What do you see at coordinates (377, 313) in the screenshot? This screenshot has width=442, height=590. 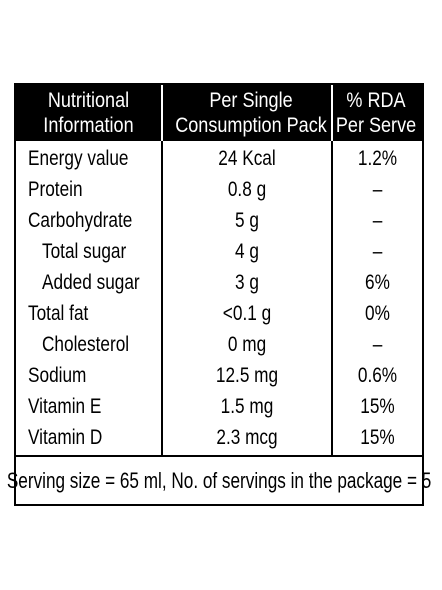 I see `nutrient-rda: 0%` at bounding box center [377, 313].